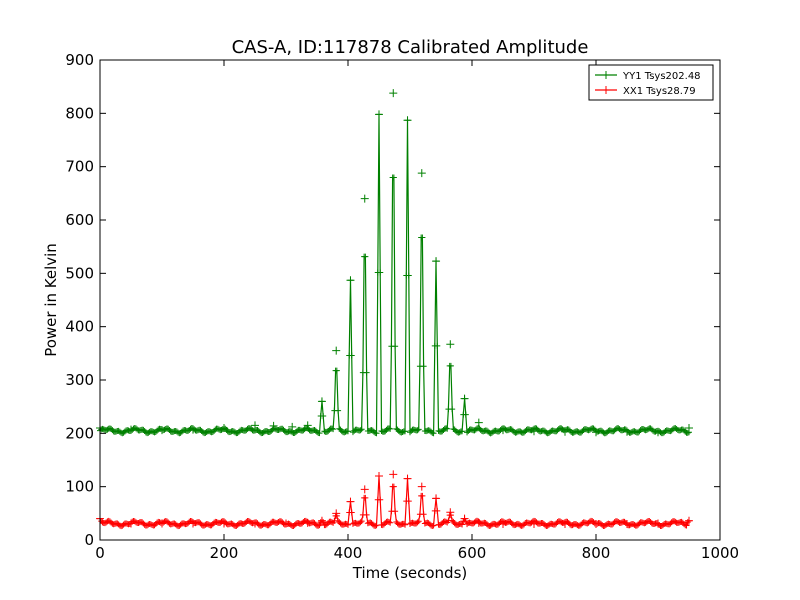 This screenshot has width=800, height=600. Describe the element at coordinates (596, 553) in the screenshot. I see `x-tick-label: 800` at that location.